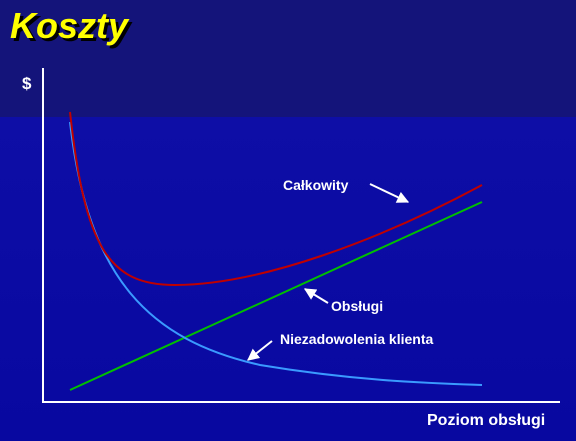 The width and height of the screenshot is (576, 441). Describe the element at coordinates (27, 83) in the screenshot. I see `y-axis-label: $` at that location.